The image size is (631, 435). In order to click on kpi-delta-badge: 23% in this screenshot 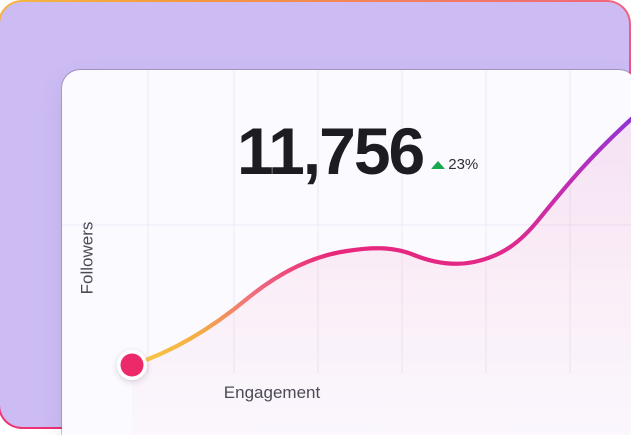, I will do `click(454, 170)`.